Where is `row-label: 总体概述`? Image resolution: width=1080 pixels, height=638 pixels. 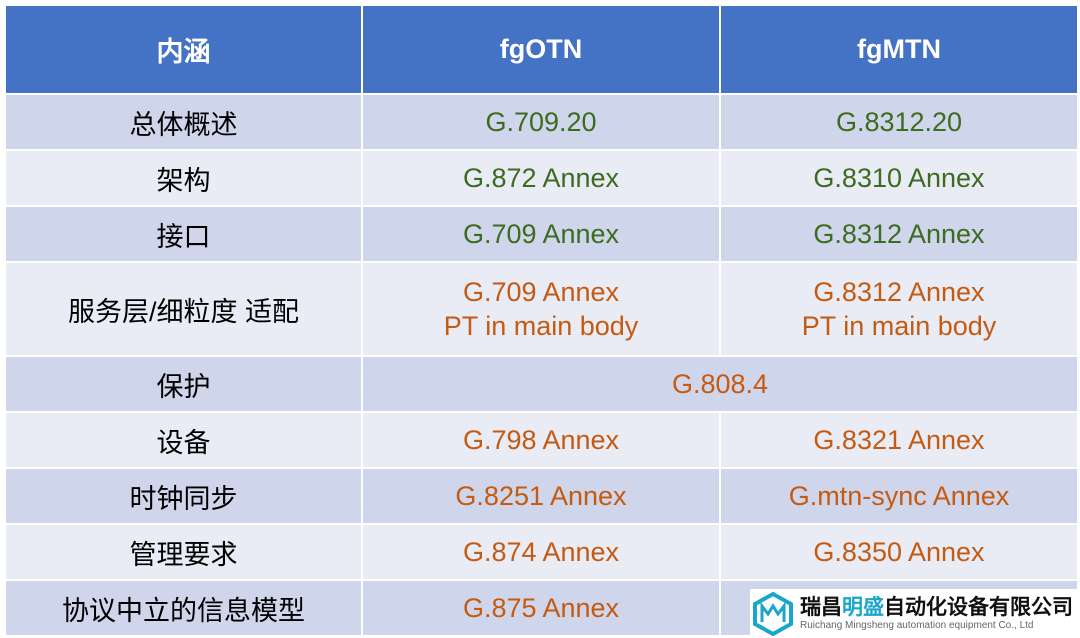
row-label: 总体概述 is located at coordinates (183, 122).